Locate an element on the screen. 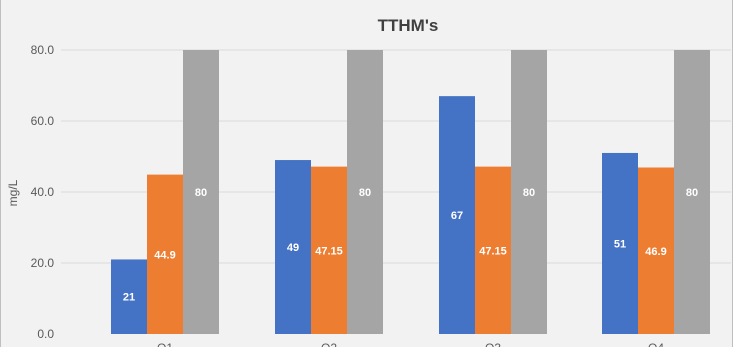 The height and width of the screenshot is (347, 733). y-axis-label: mg/L is located at coordinates (13, 192).